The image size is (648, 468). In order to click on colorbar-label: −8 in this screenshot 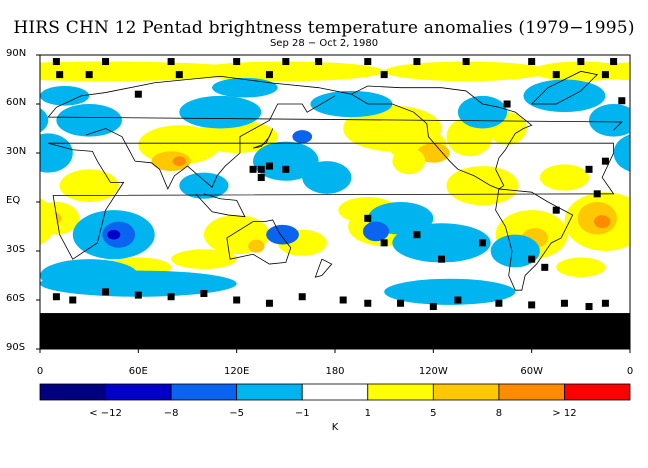, I will do `click(171, 413)`.